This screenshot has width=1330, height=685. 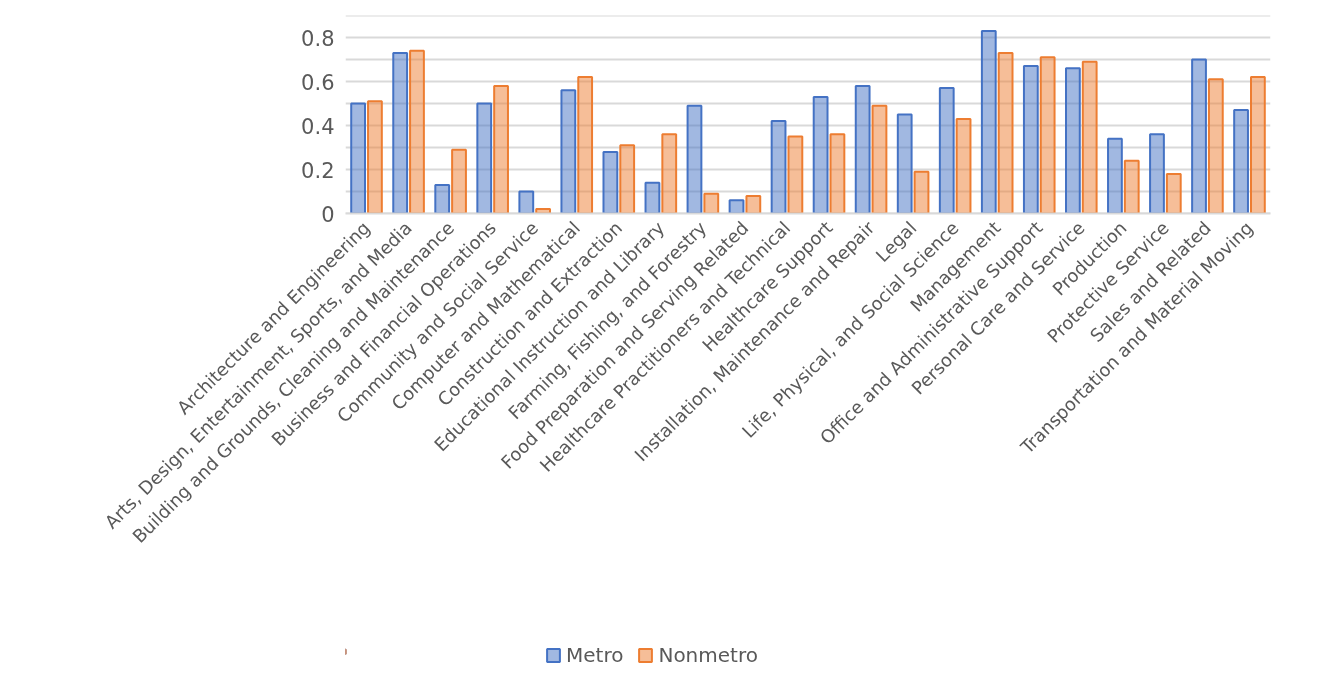 I want to click on legend-label: Nonmetro, so click(x=708, y=655).